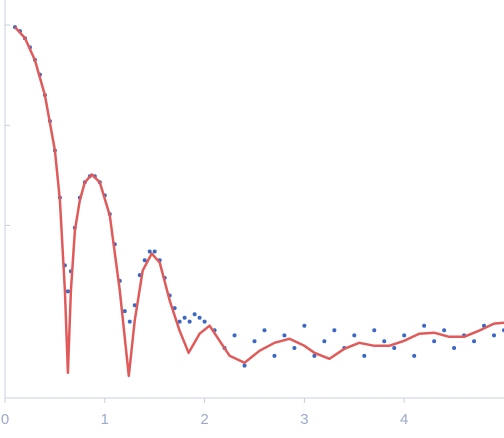 This screenshot has width=504, height=438. I want to click on x-tick-label: 4, so click(404, 419).